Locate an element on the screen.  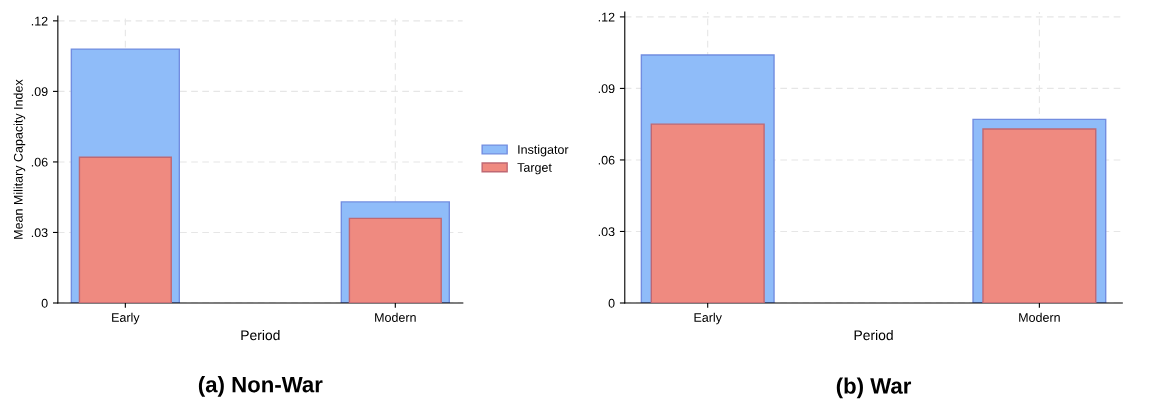
legend-label: Target is located at coordinates (534, 169).